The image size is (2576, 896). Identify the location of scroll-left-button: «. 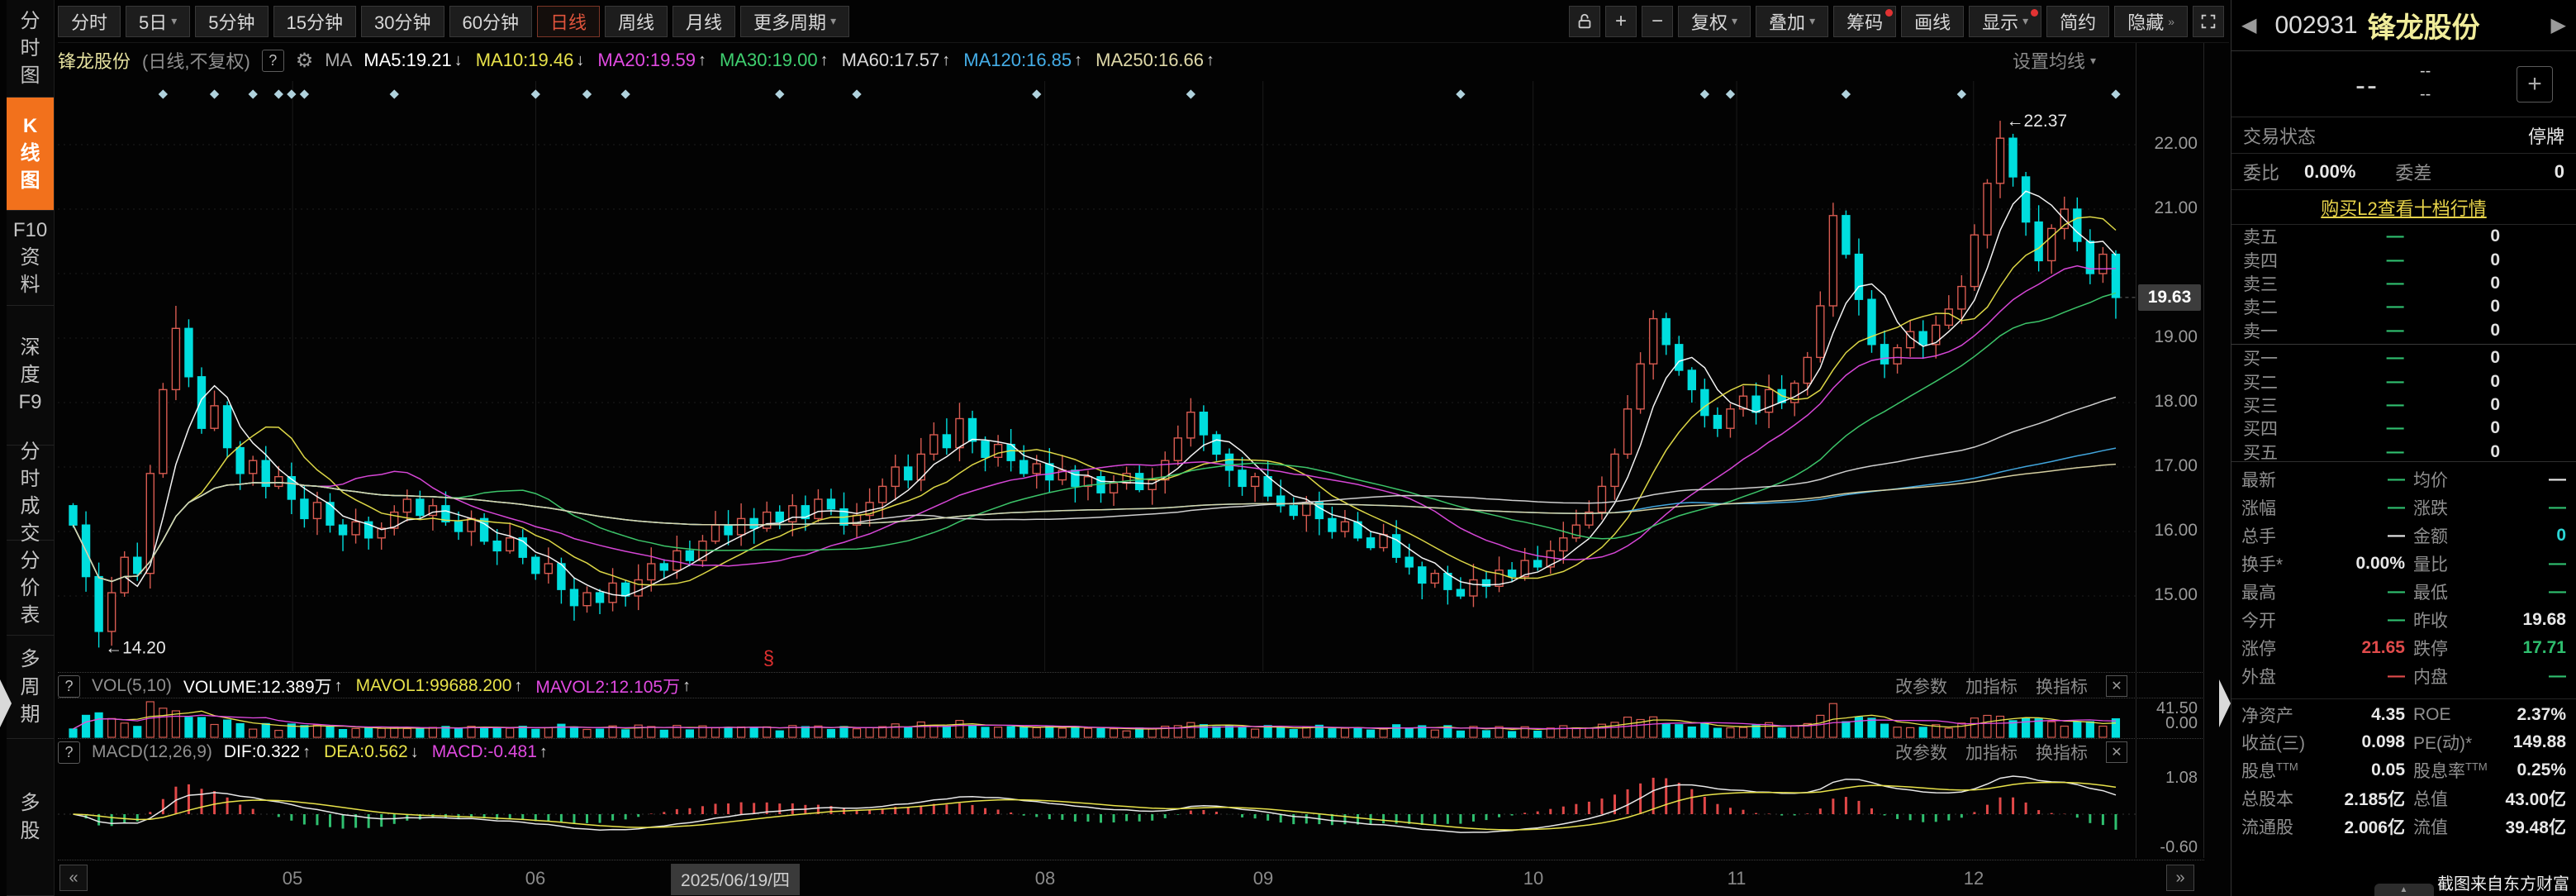
(73, 878).